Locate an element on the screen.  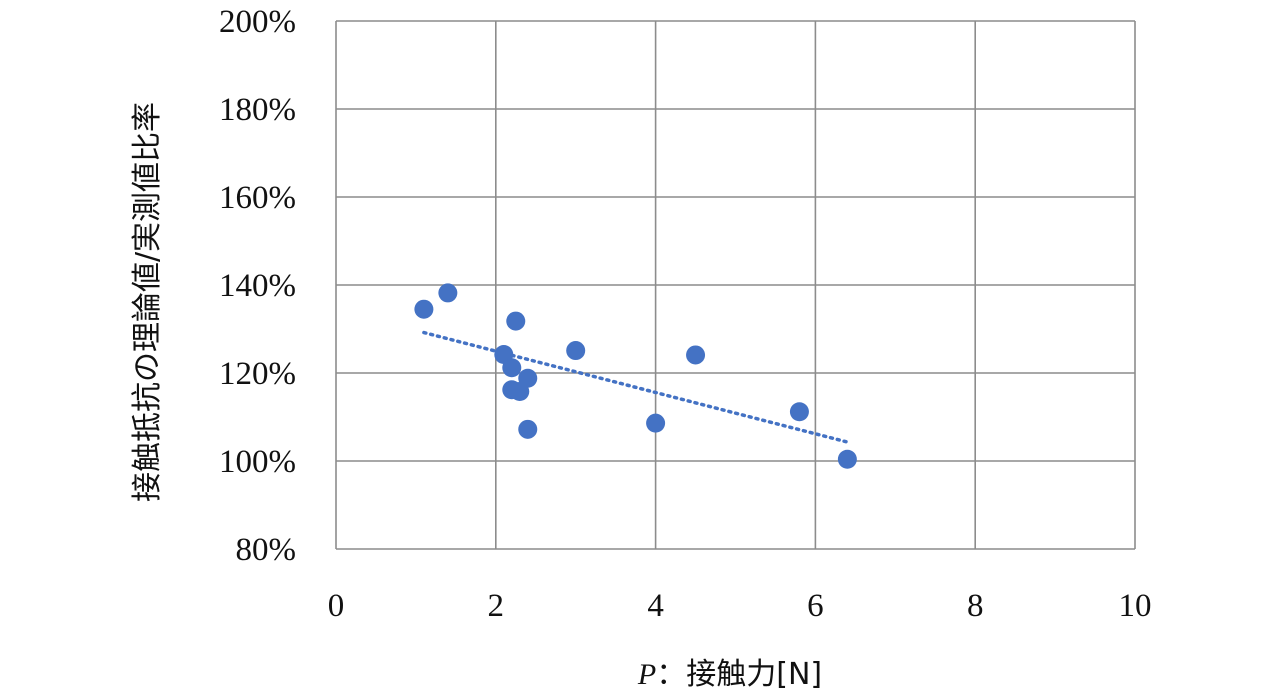
x-tick-label-3: 6 is located at coordinates (815, 606).